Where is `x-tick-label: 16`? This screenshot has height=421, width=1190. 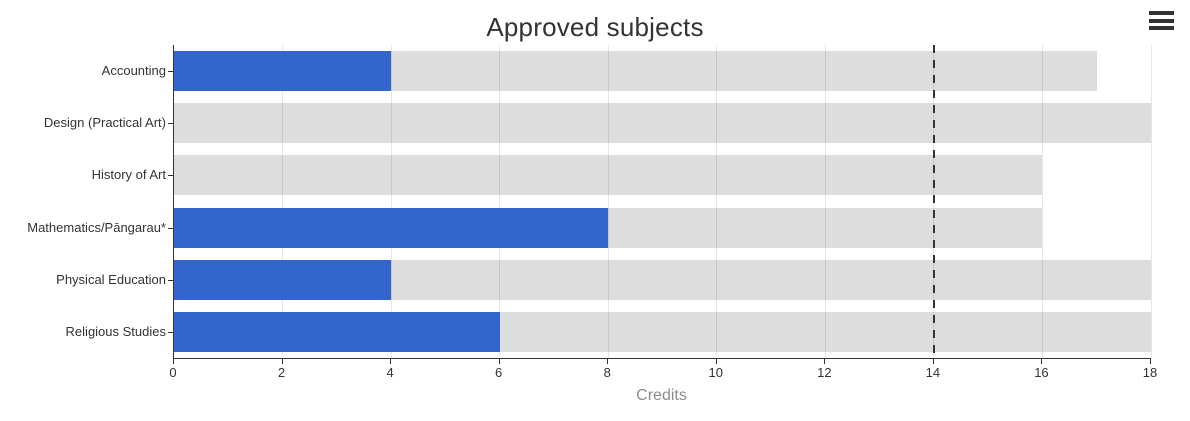
x-tick-label: 16 is located at coordinates (1041, 372).